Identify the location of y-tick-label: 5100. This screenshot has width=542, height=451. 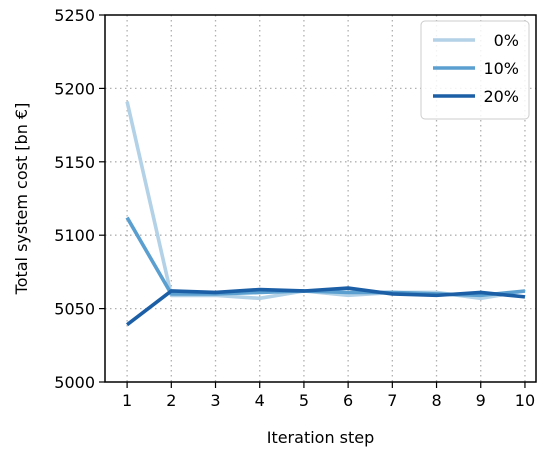
(74, 235).